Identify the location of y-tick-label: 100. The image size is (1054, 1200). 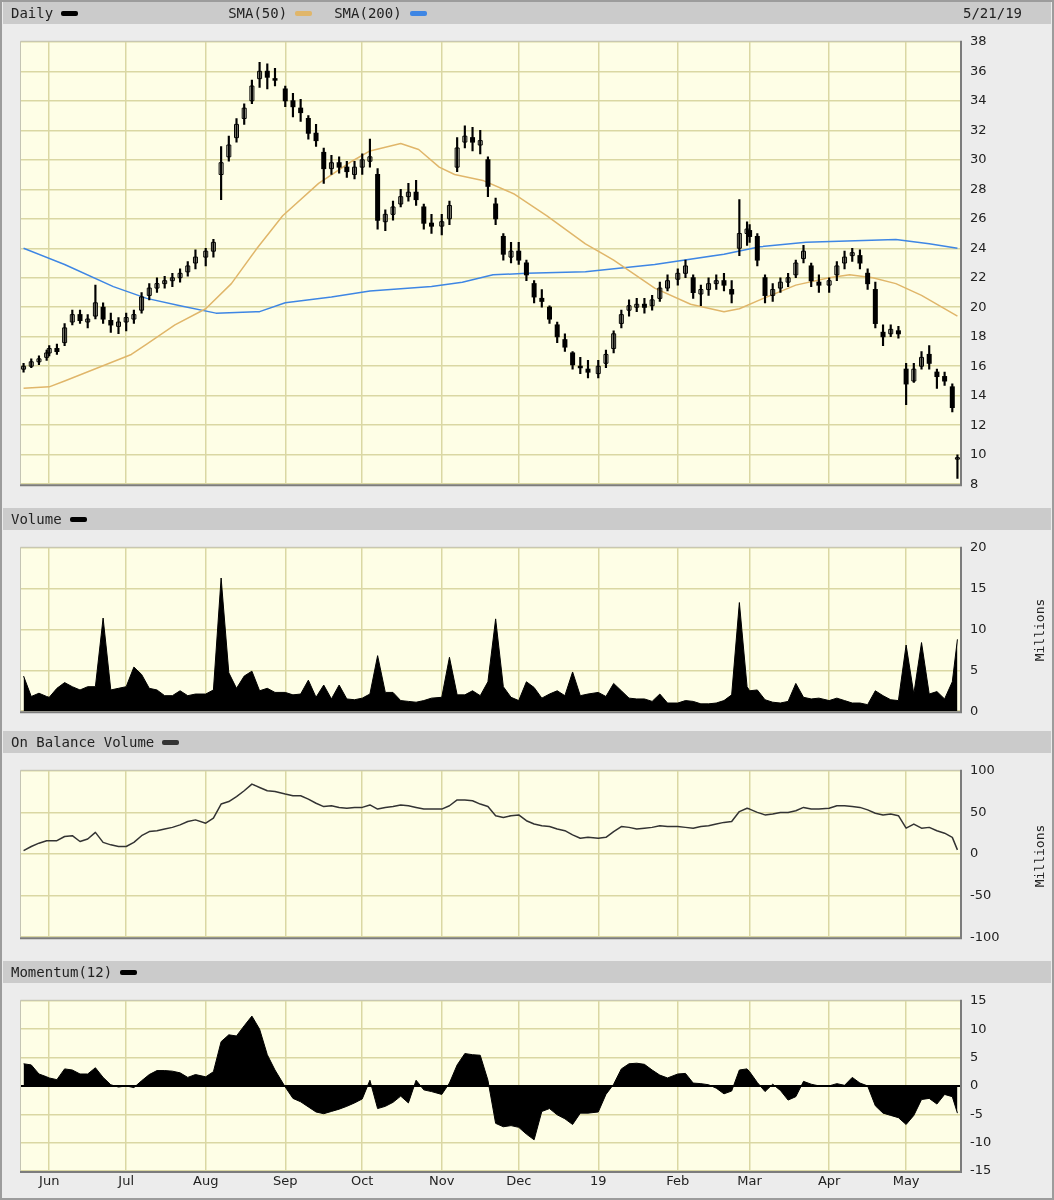
(982, 770).